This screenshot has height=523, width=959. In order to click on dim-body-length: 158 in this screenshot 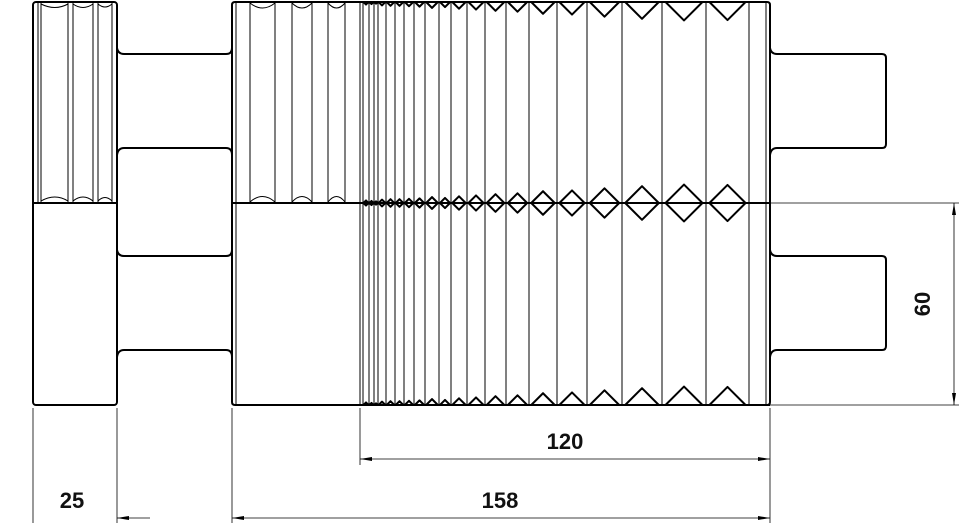, I will do `click(500, 500)`.